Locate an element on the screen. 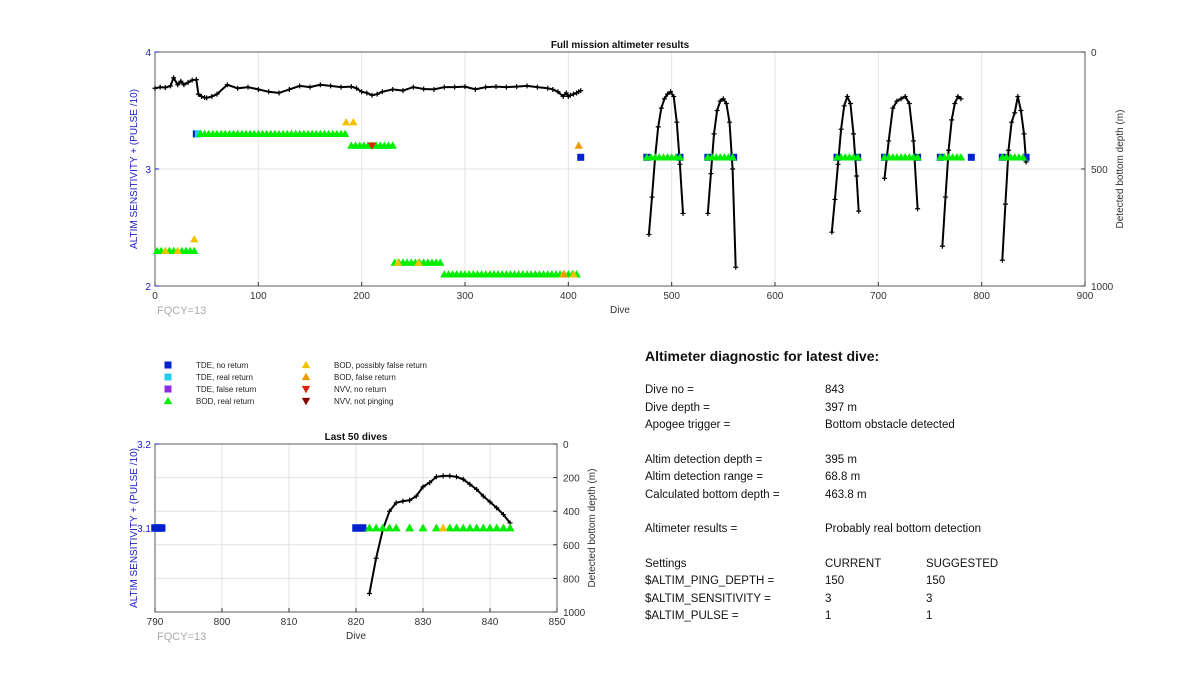  main-x-tick-label: 100 is located at coordinates (258, 296).